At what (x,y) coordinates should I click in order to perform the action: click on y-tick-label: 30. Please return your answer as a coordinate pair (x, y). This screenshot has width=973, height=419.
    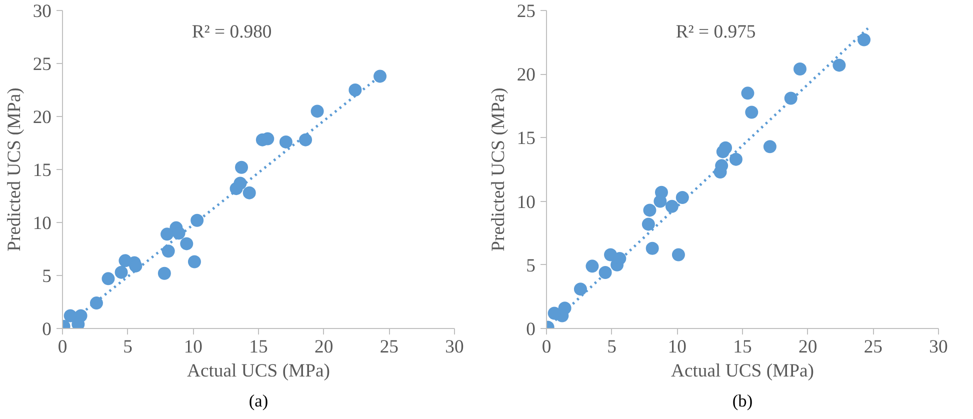
    Looking at the image, I should click on (42, 11).